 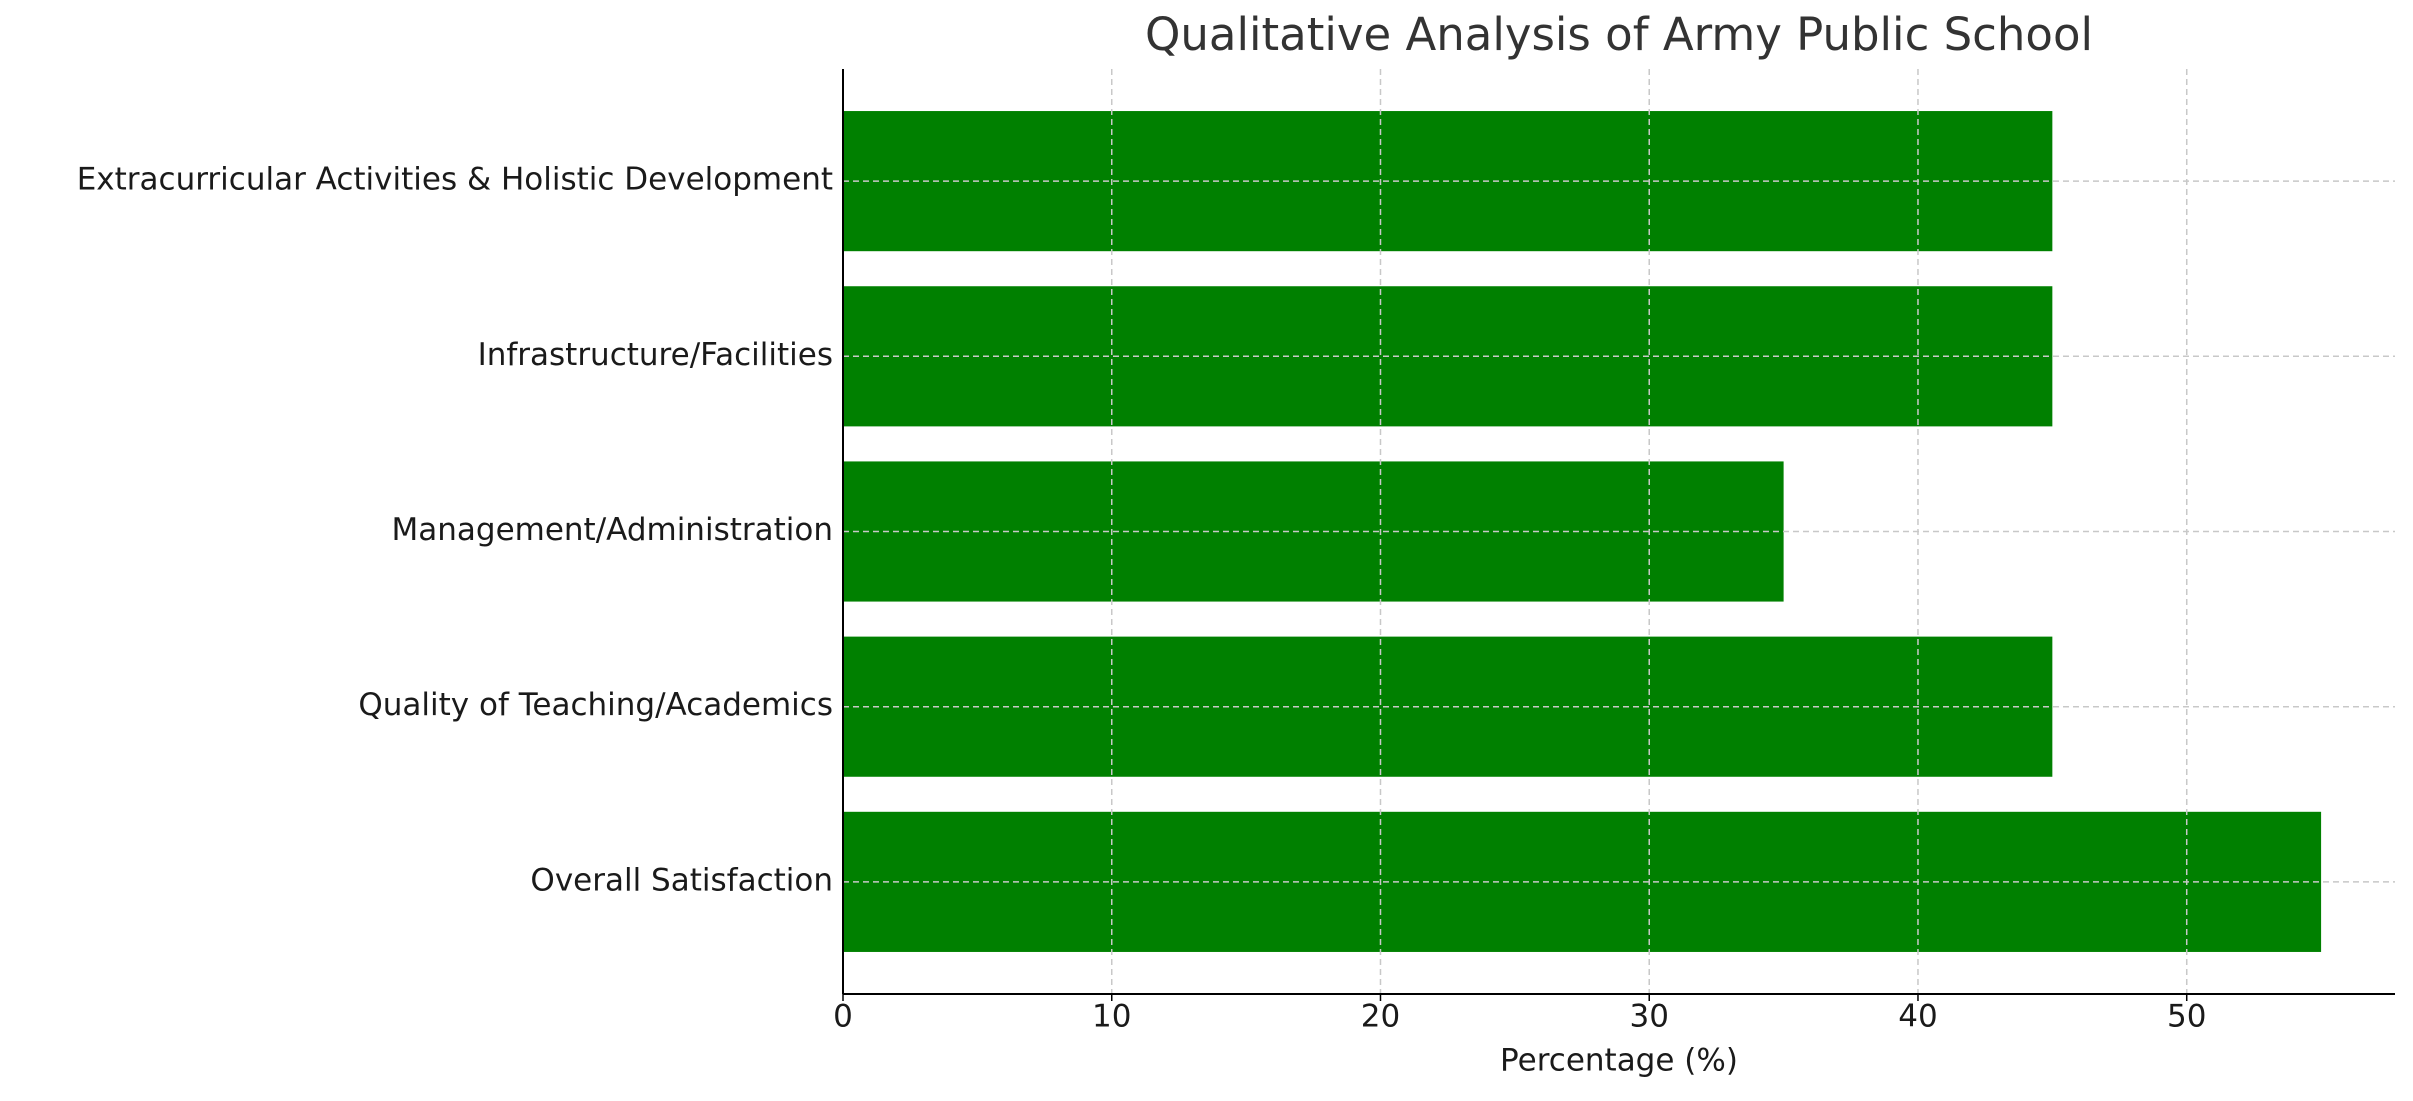 I want to click on y-tick-label: Infrastructure/Facilities, so click(x=655, y=355).